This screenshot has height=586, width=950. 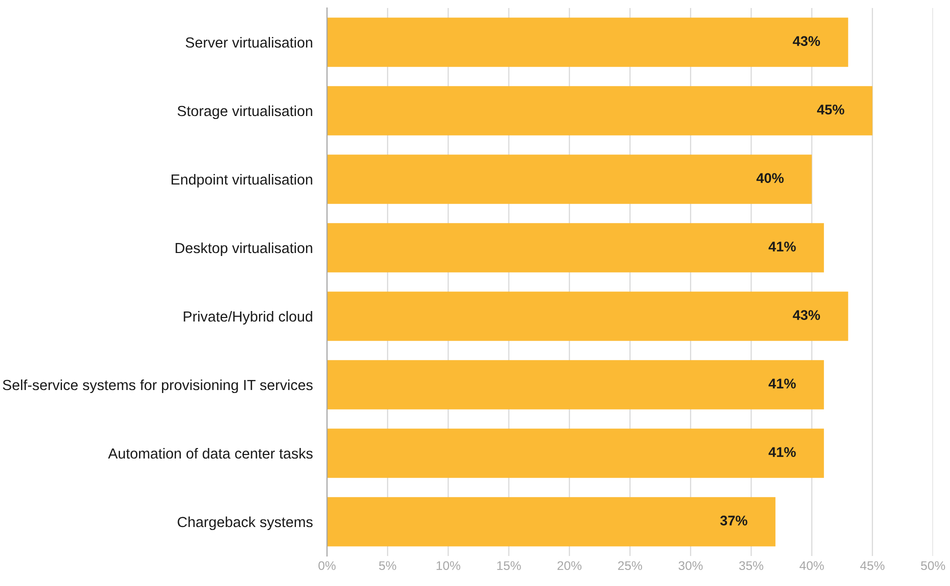 I want to click on x-tick-label: 20%, so click(x=570, y=565).